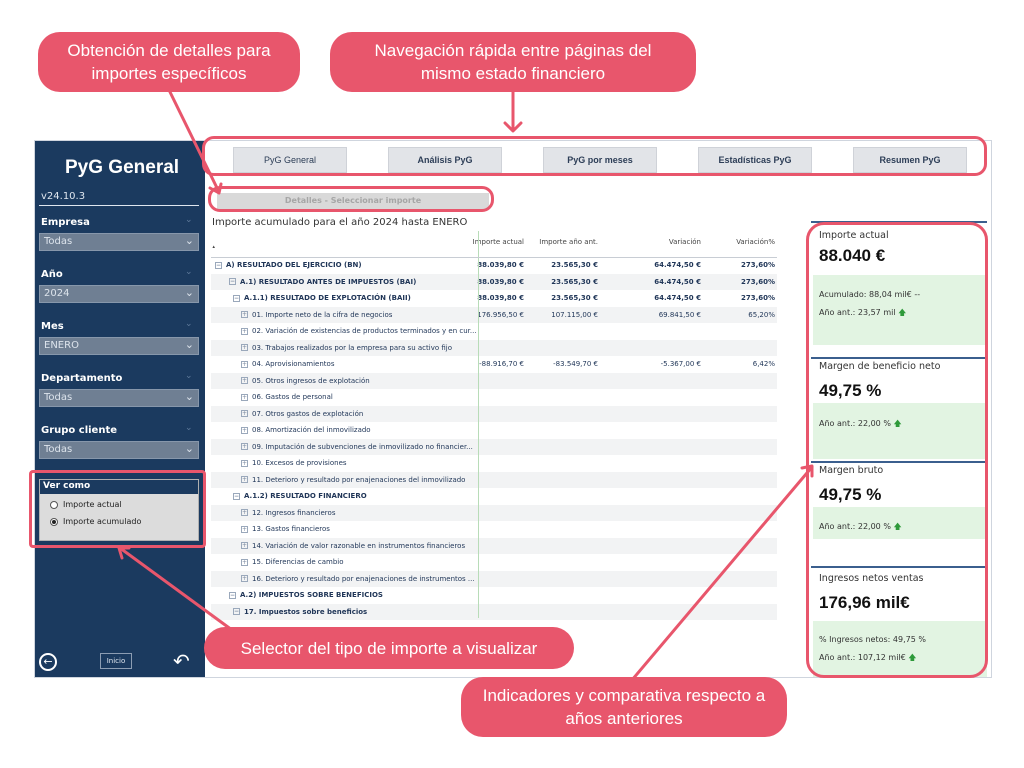  Describe the element at coordinates (494, 512) in the screenshot. I see `table-row: +12. Ingresos financieros` at that location.